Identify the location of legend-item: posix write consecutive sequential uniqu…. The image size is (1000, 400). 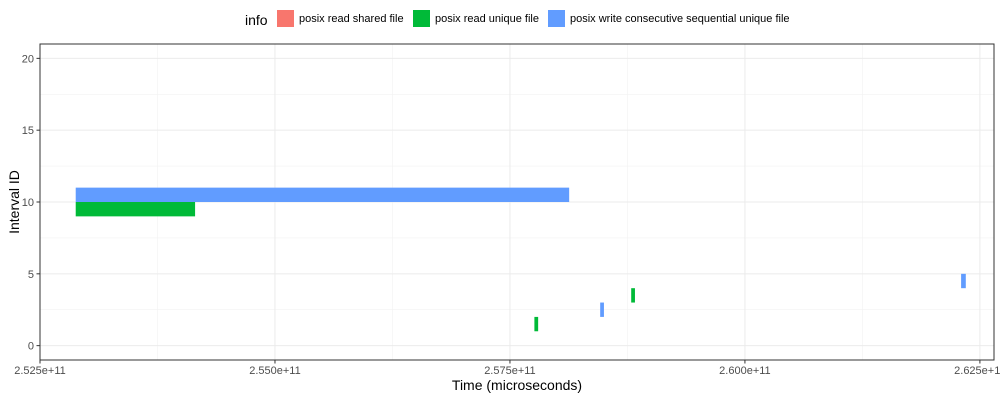
(669, 18).